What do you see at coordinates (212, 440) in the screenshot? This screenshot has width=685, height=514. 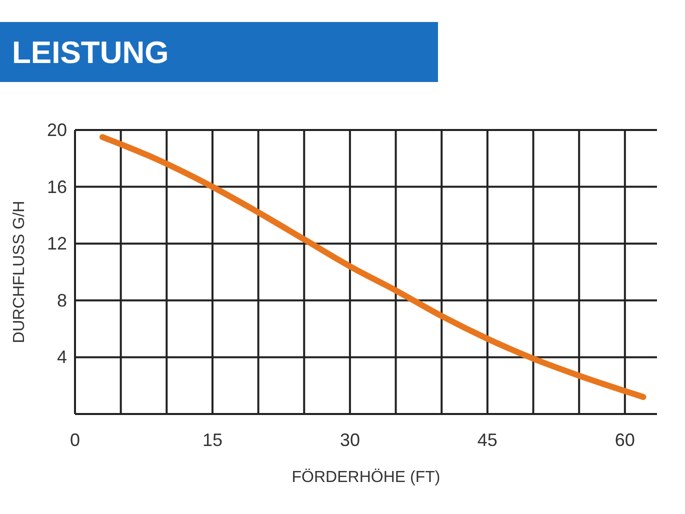 I see `x-tick-label: 15` at bounding box center [212, 440].